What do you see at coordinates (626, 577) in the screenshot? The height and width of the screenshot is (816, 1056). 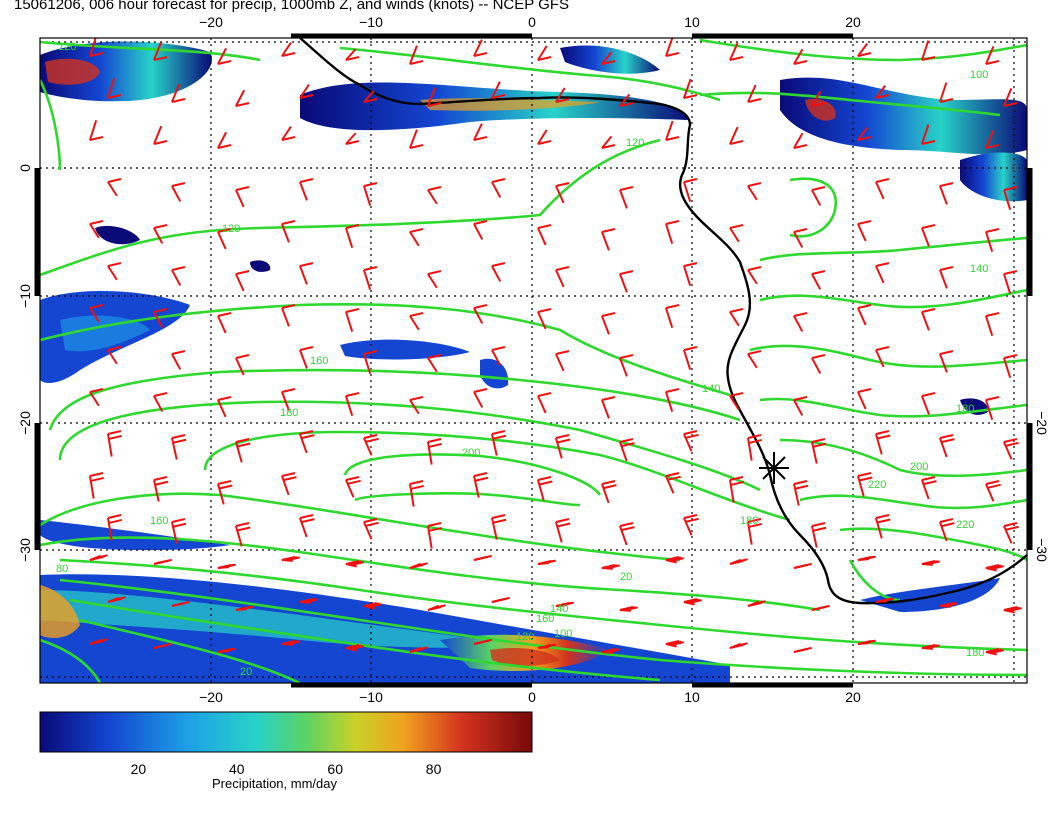 I see `contour-label: 20` at bounding box center [626, 577].